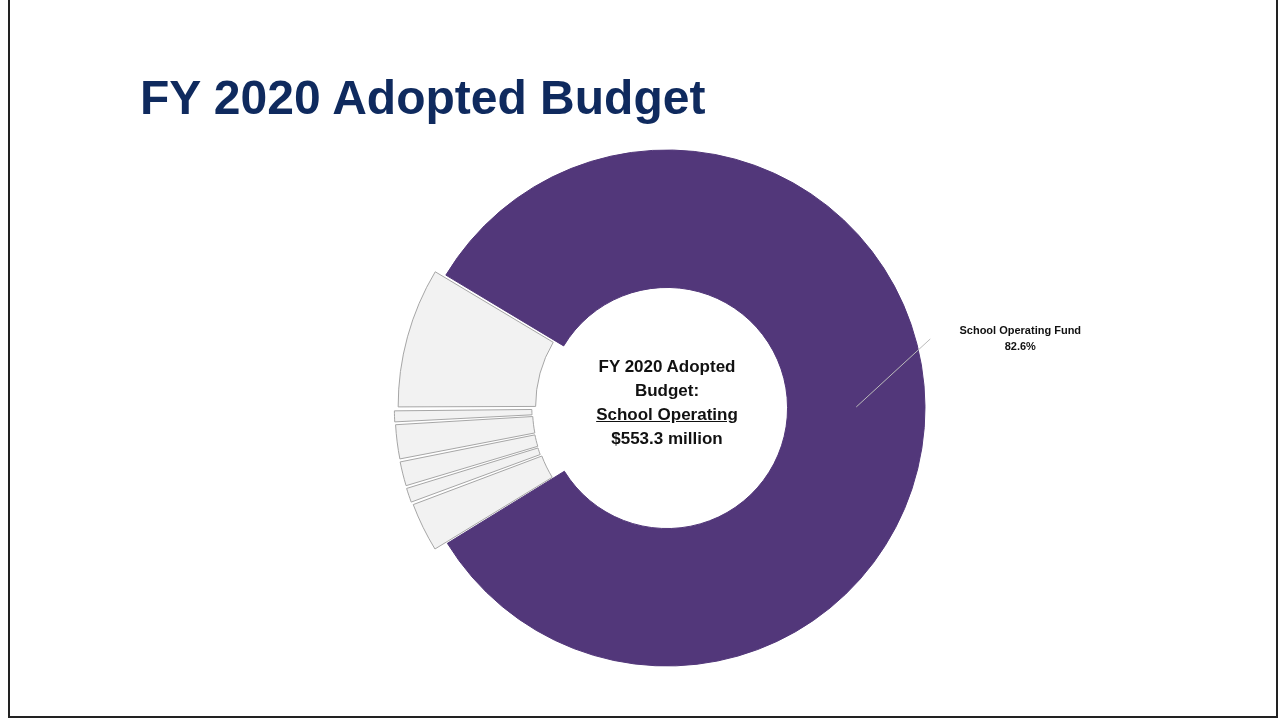 The width and height of the screenshot is (1286, 721). Describe the element at coordinates (667, 415) in the screenshot. I see `text: School Operating` at that location.